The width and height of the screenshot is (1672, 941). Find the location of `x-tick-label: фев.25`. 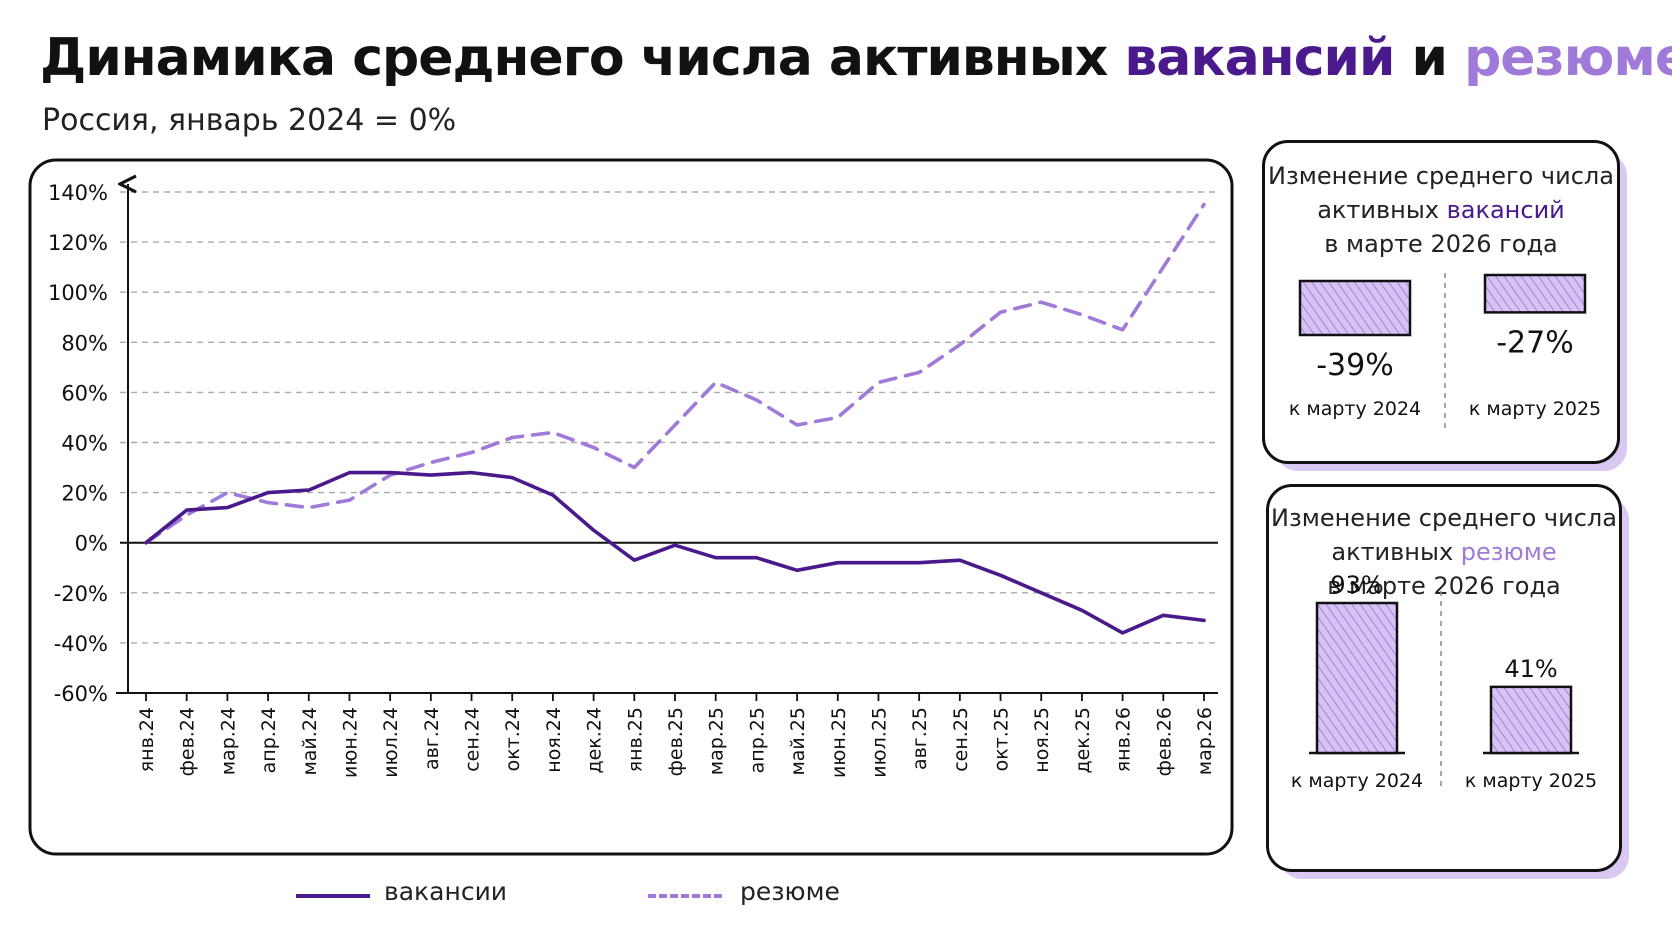

x-tick-label: фев.25 is located at coordinates (676, 741).